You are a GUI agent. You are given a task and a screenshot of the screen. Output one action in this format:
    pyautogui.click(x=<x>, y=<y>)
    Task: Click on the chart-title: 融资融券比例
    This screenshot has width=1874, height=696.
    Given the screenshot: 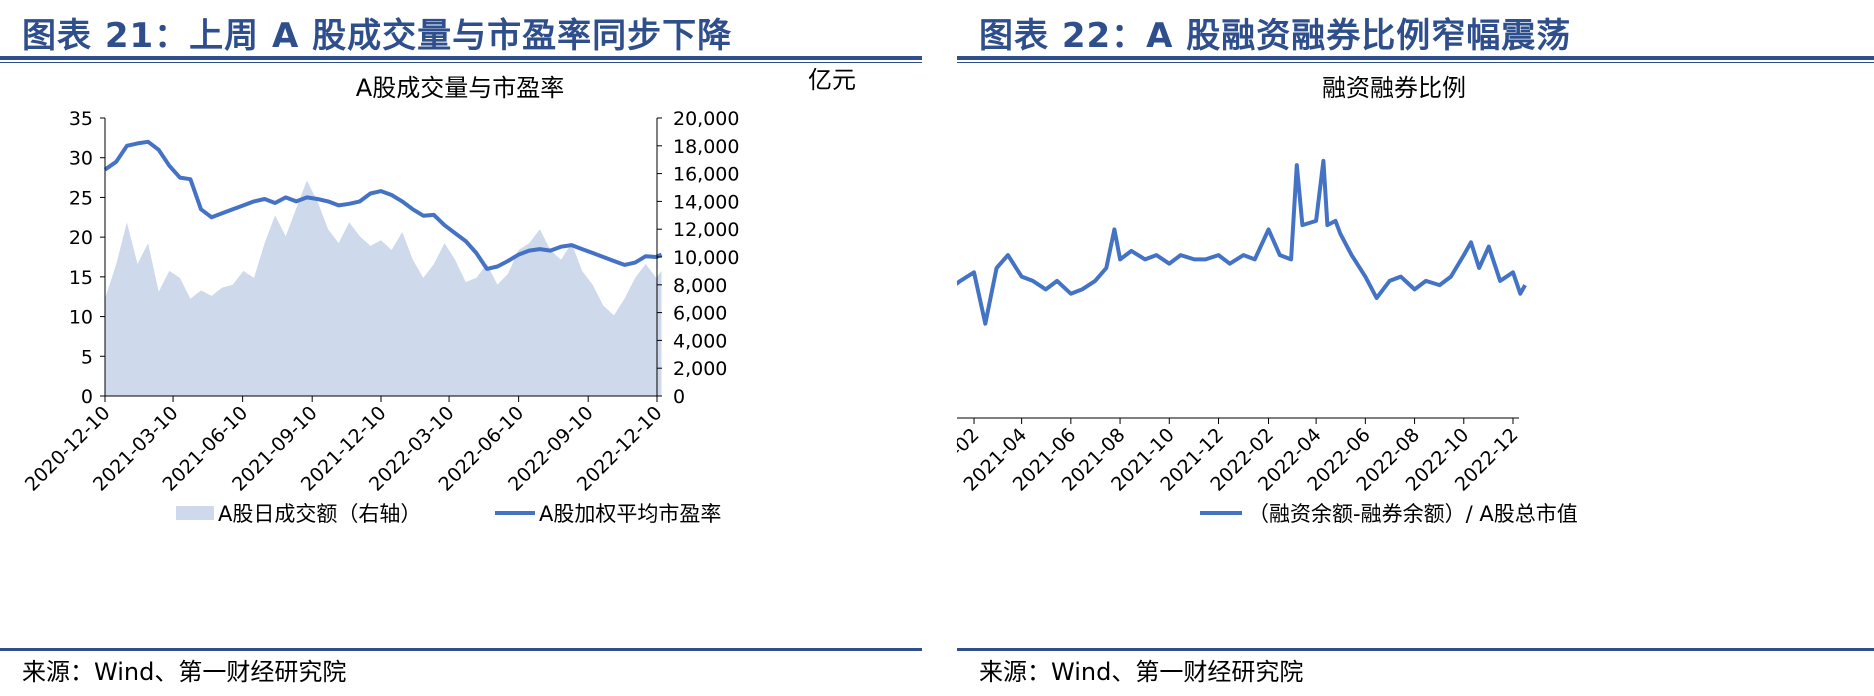 What is the action you would take?
    pyautogui.click(x=1394, y=88)
    